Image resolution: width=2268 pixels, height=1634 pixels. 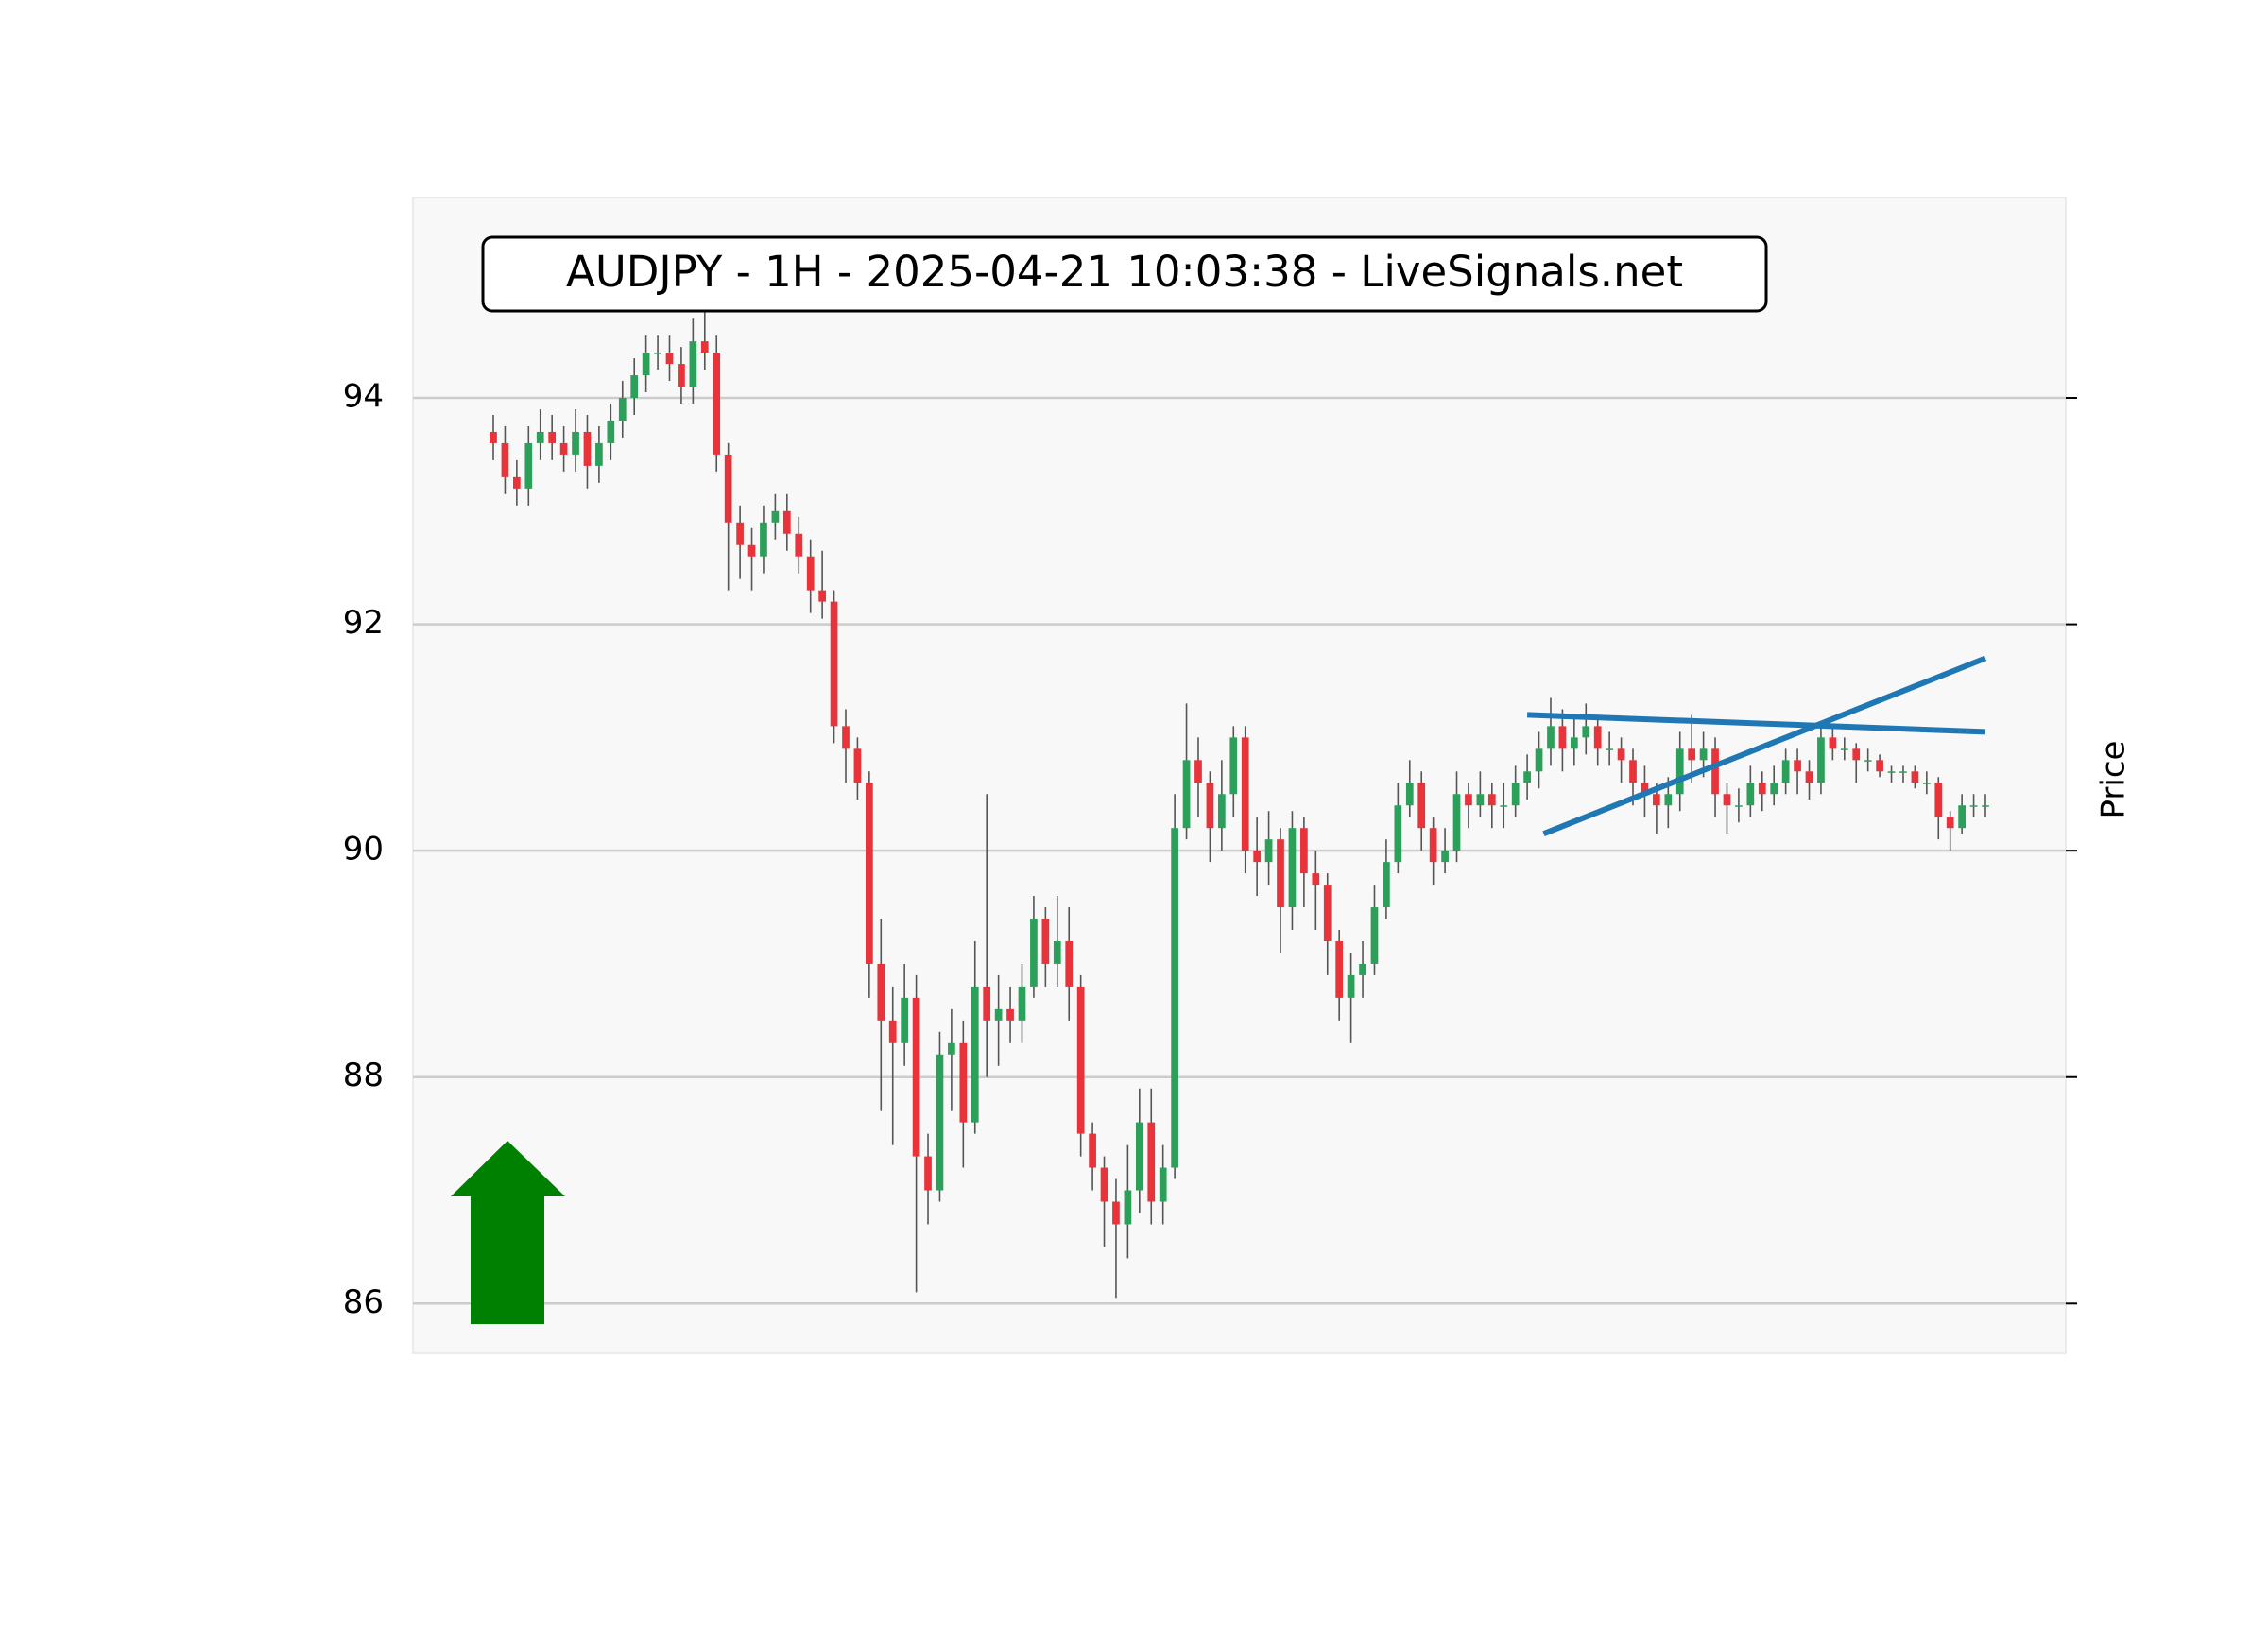 I want to click on trend-line, so click(x=1764, y=746).